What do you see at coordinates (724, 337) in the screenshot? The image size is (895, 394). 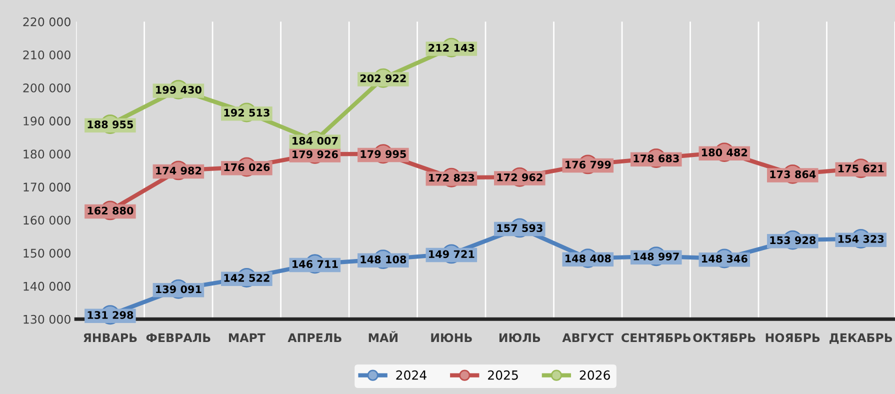 I see `x-tick-label: ОКТЯБРЬ` at bounding box center [724, 337].